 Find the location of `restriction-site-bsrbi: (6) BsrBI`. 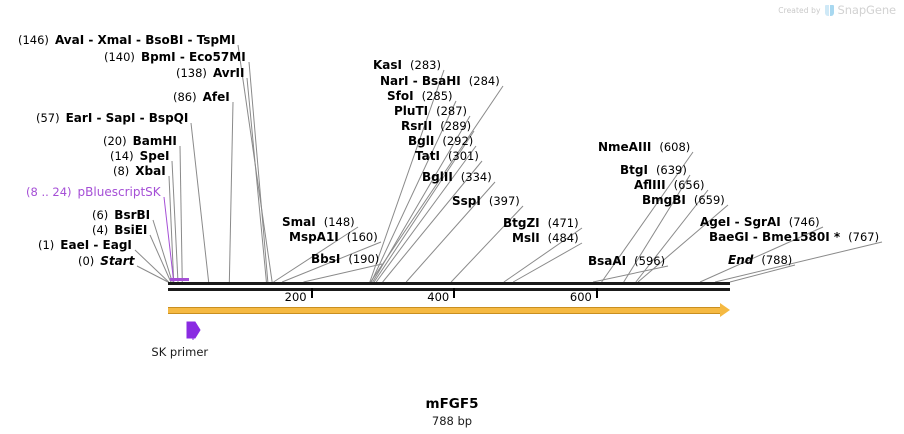

restriction-site-bsrbi: (6) BsrBI is located at coordinates (121, 215).